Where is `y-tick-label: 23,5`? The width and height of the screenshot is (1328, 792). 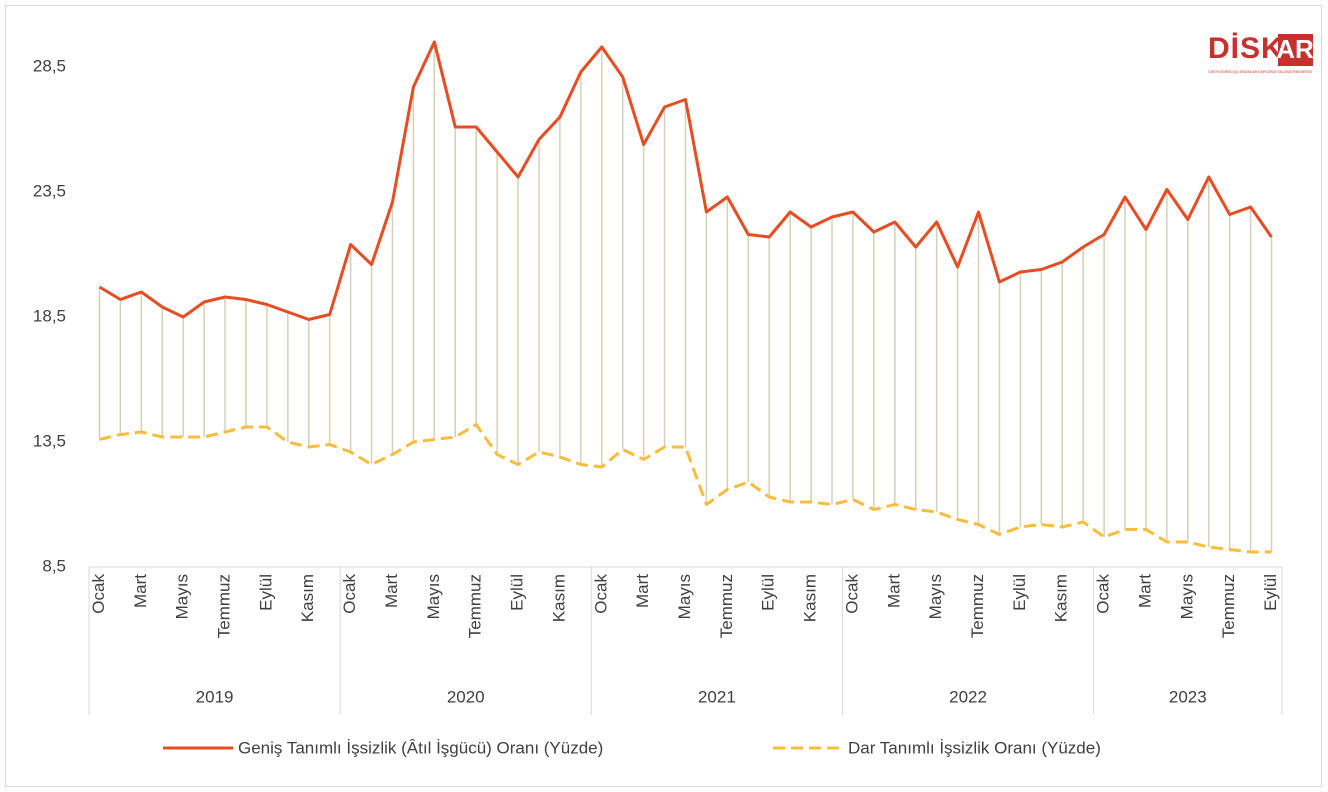 y-tick-label: 23,5 is located at coordinates (49, 190).